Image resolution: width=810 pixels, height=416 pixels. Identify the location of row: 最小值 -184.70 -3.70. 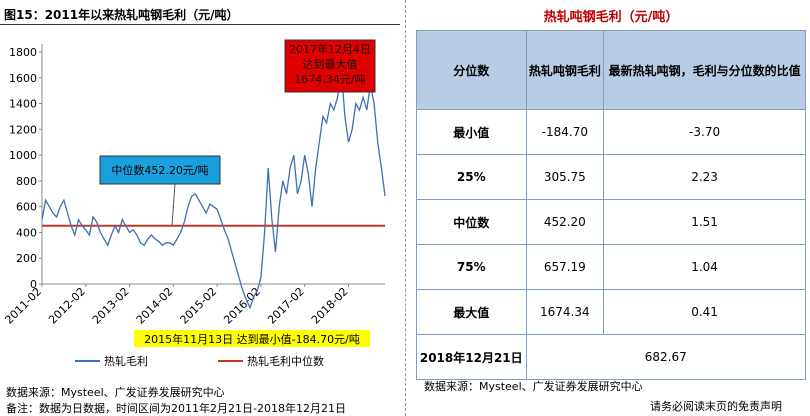
(611, 132).